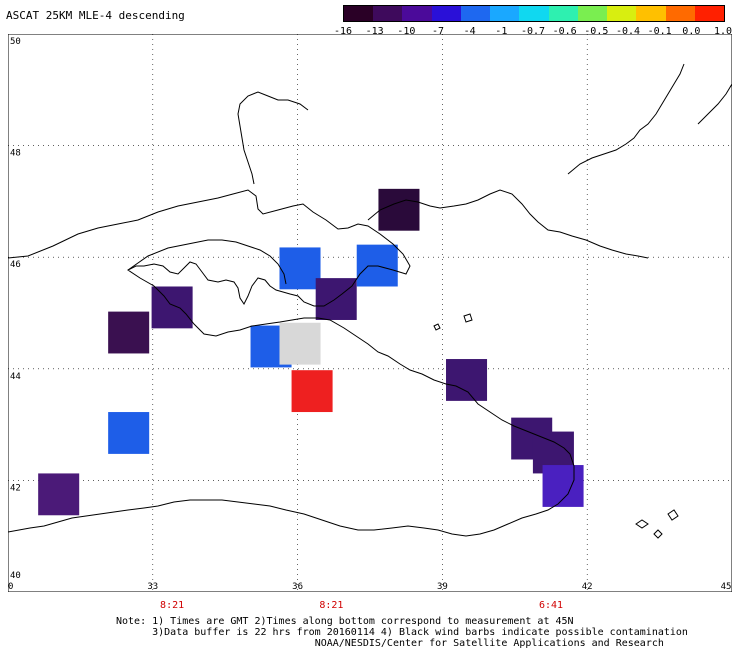 This screenshot has height=650, width=740. What do you see at coordinates (15, 42) in the screenshot?
I see `latitude-label: 50` at bounding box center [15, 42].